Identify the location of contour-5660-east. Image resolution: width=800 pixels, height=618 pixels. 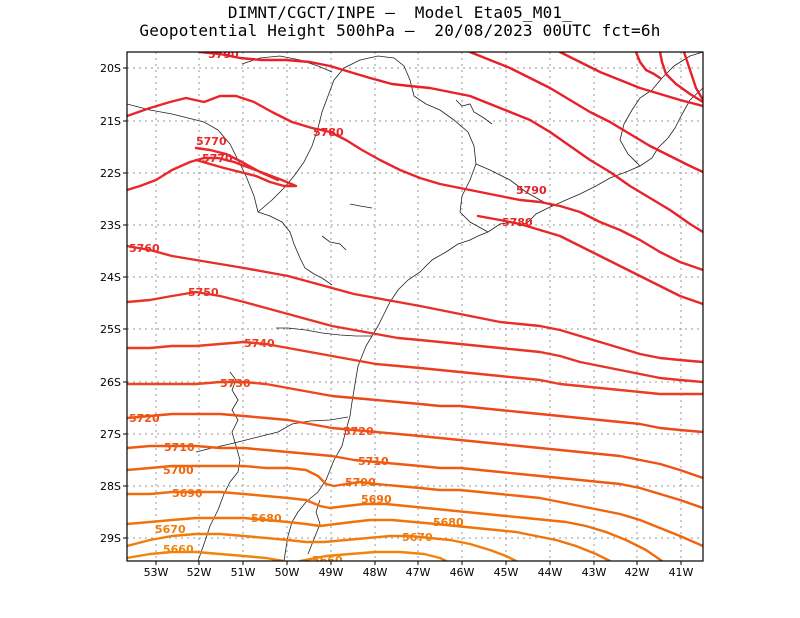
(373, 555).